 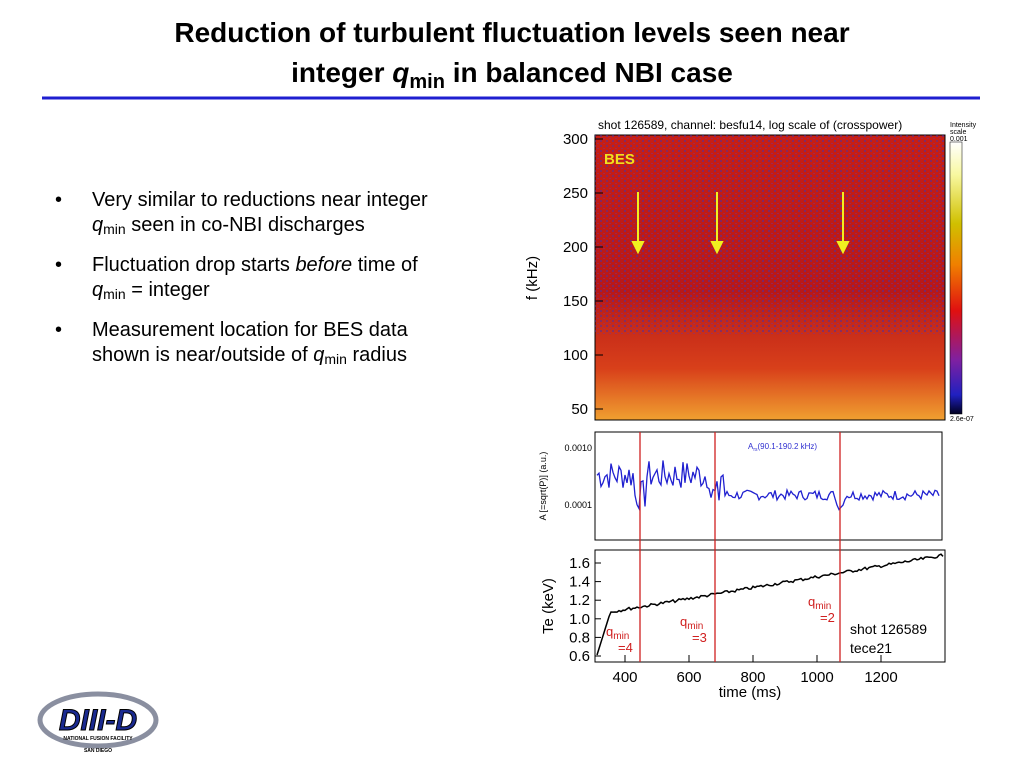 I want to click on colorbar-title: scale, so click(x=958, y=132).